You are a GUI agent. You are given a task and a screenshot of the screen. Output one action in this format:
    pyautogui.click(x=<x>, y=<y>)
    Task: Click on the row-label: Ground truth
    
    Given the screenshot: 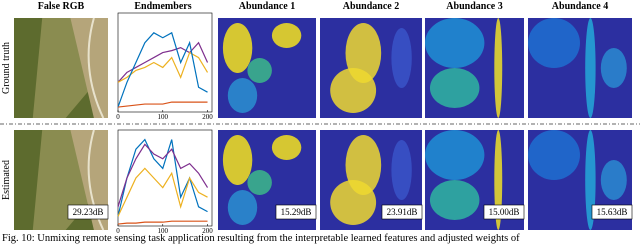 What is the action you would take?
    pyautogui.click(x=6, y=68)
    